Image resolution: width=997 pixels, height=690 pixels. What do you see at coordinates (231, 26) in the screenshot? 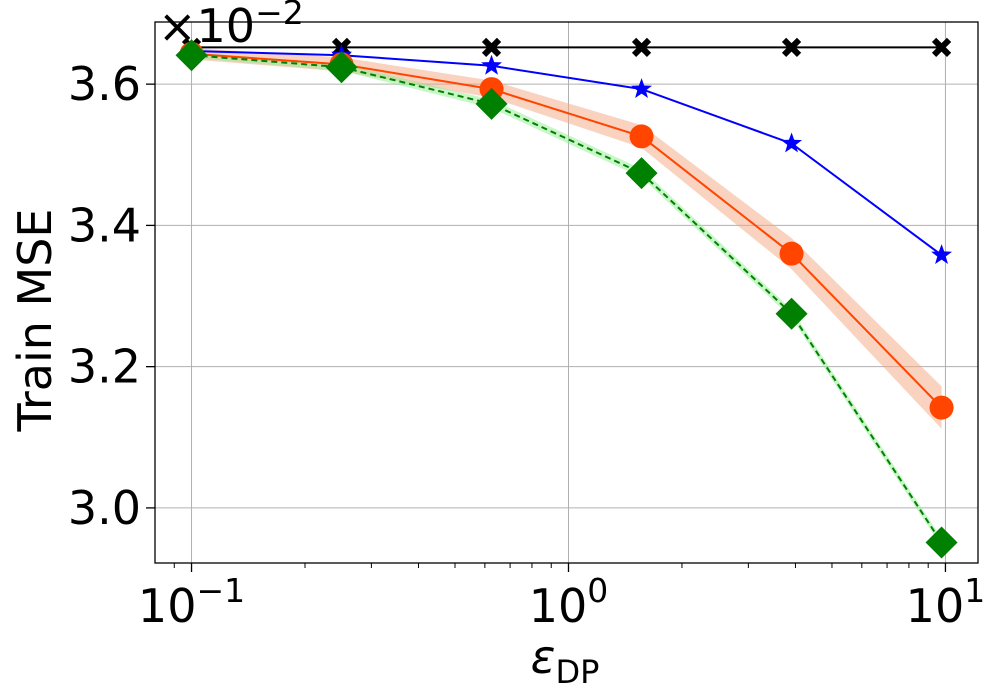
I see `y-axis-multiplier: ×10−2` at bounding box center [231, 26].